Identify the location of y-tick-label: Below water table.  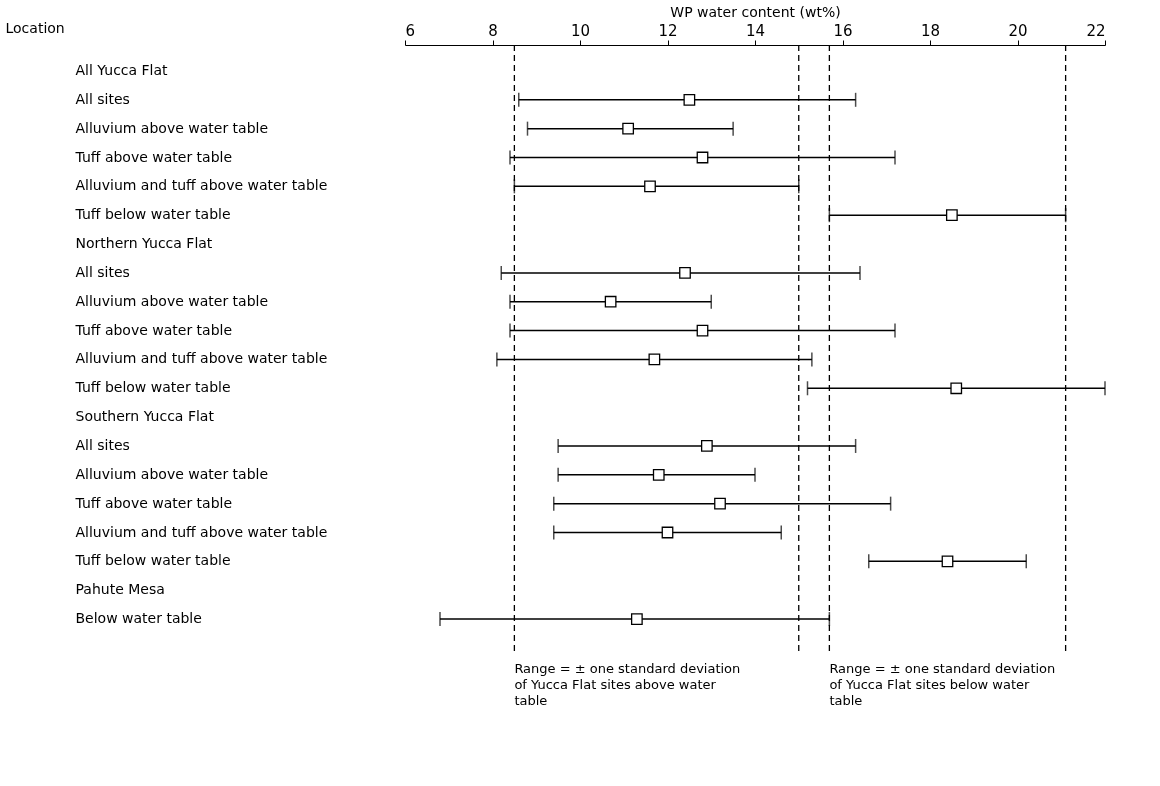
(138, 618).